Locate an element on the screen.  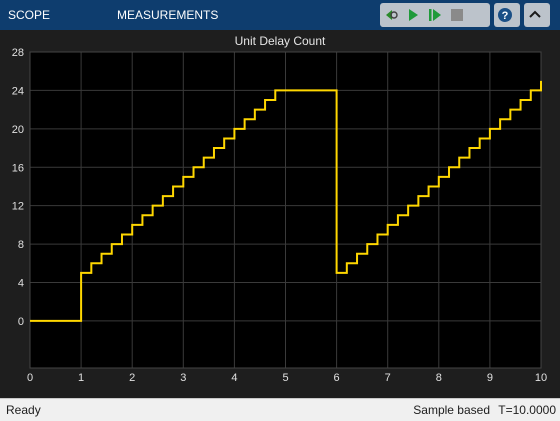
y-tick-label: 4 is located at coordinates (21, 284).